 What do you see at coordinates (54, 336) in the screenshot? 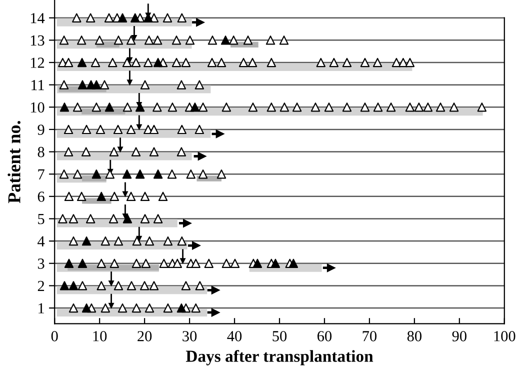
I see `x-tick-label: 0` at bounding box center [54, 336].